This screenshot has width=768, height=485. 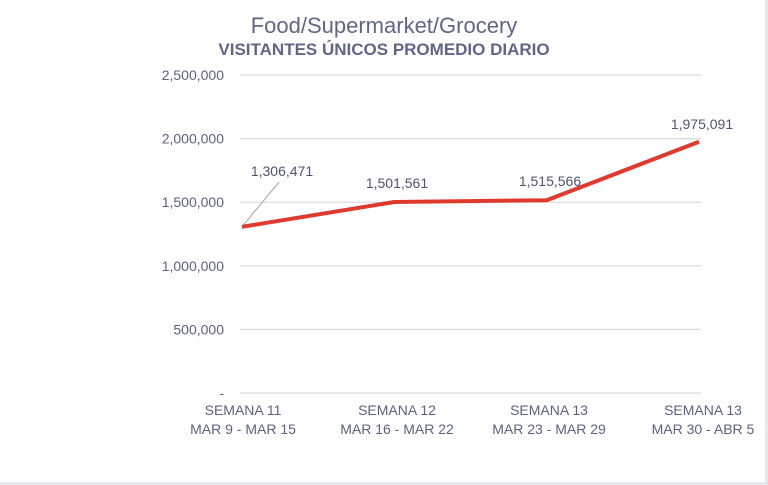 I want to click on y-tick-label: 1,500,000, so click(x=193, y=202).